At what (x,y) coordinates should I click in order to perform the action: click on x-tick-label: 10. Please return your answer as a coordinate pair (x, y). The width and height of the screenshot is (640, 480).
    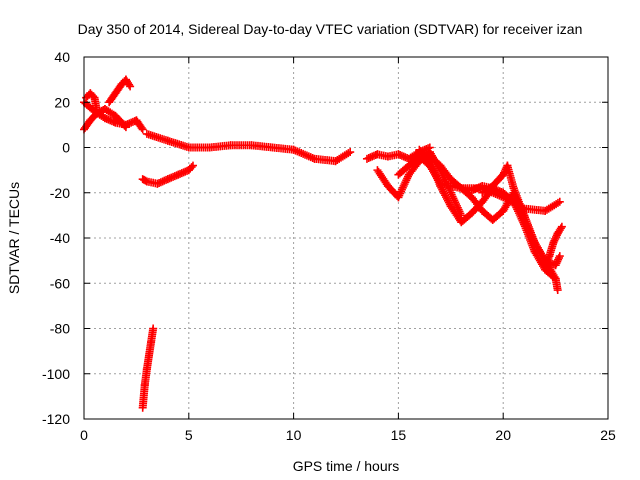
    Looking at the image, I should click on (294, 435).